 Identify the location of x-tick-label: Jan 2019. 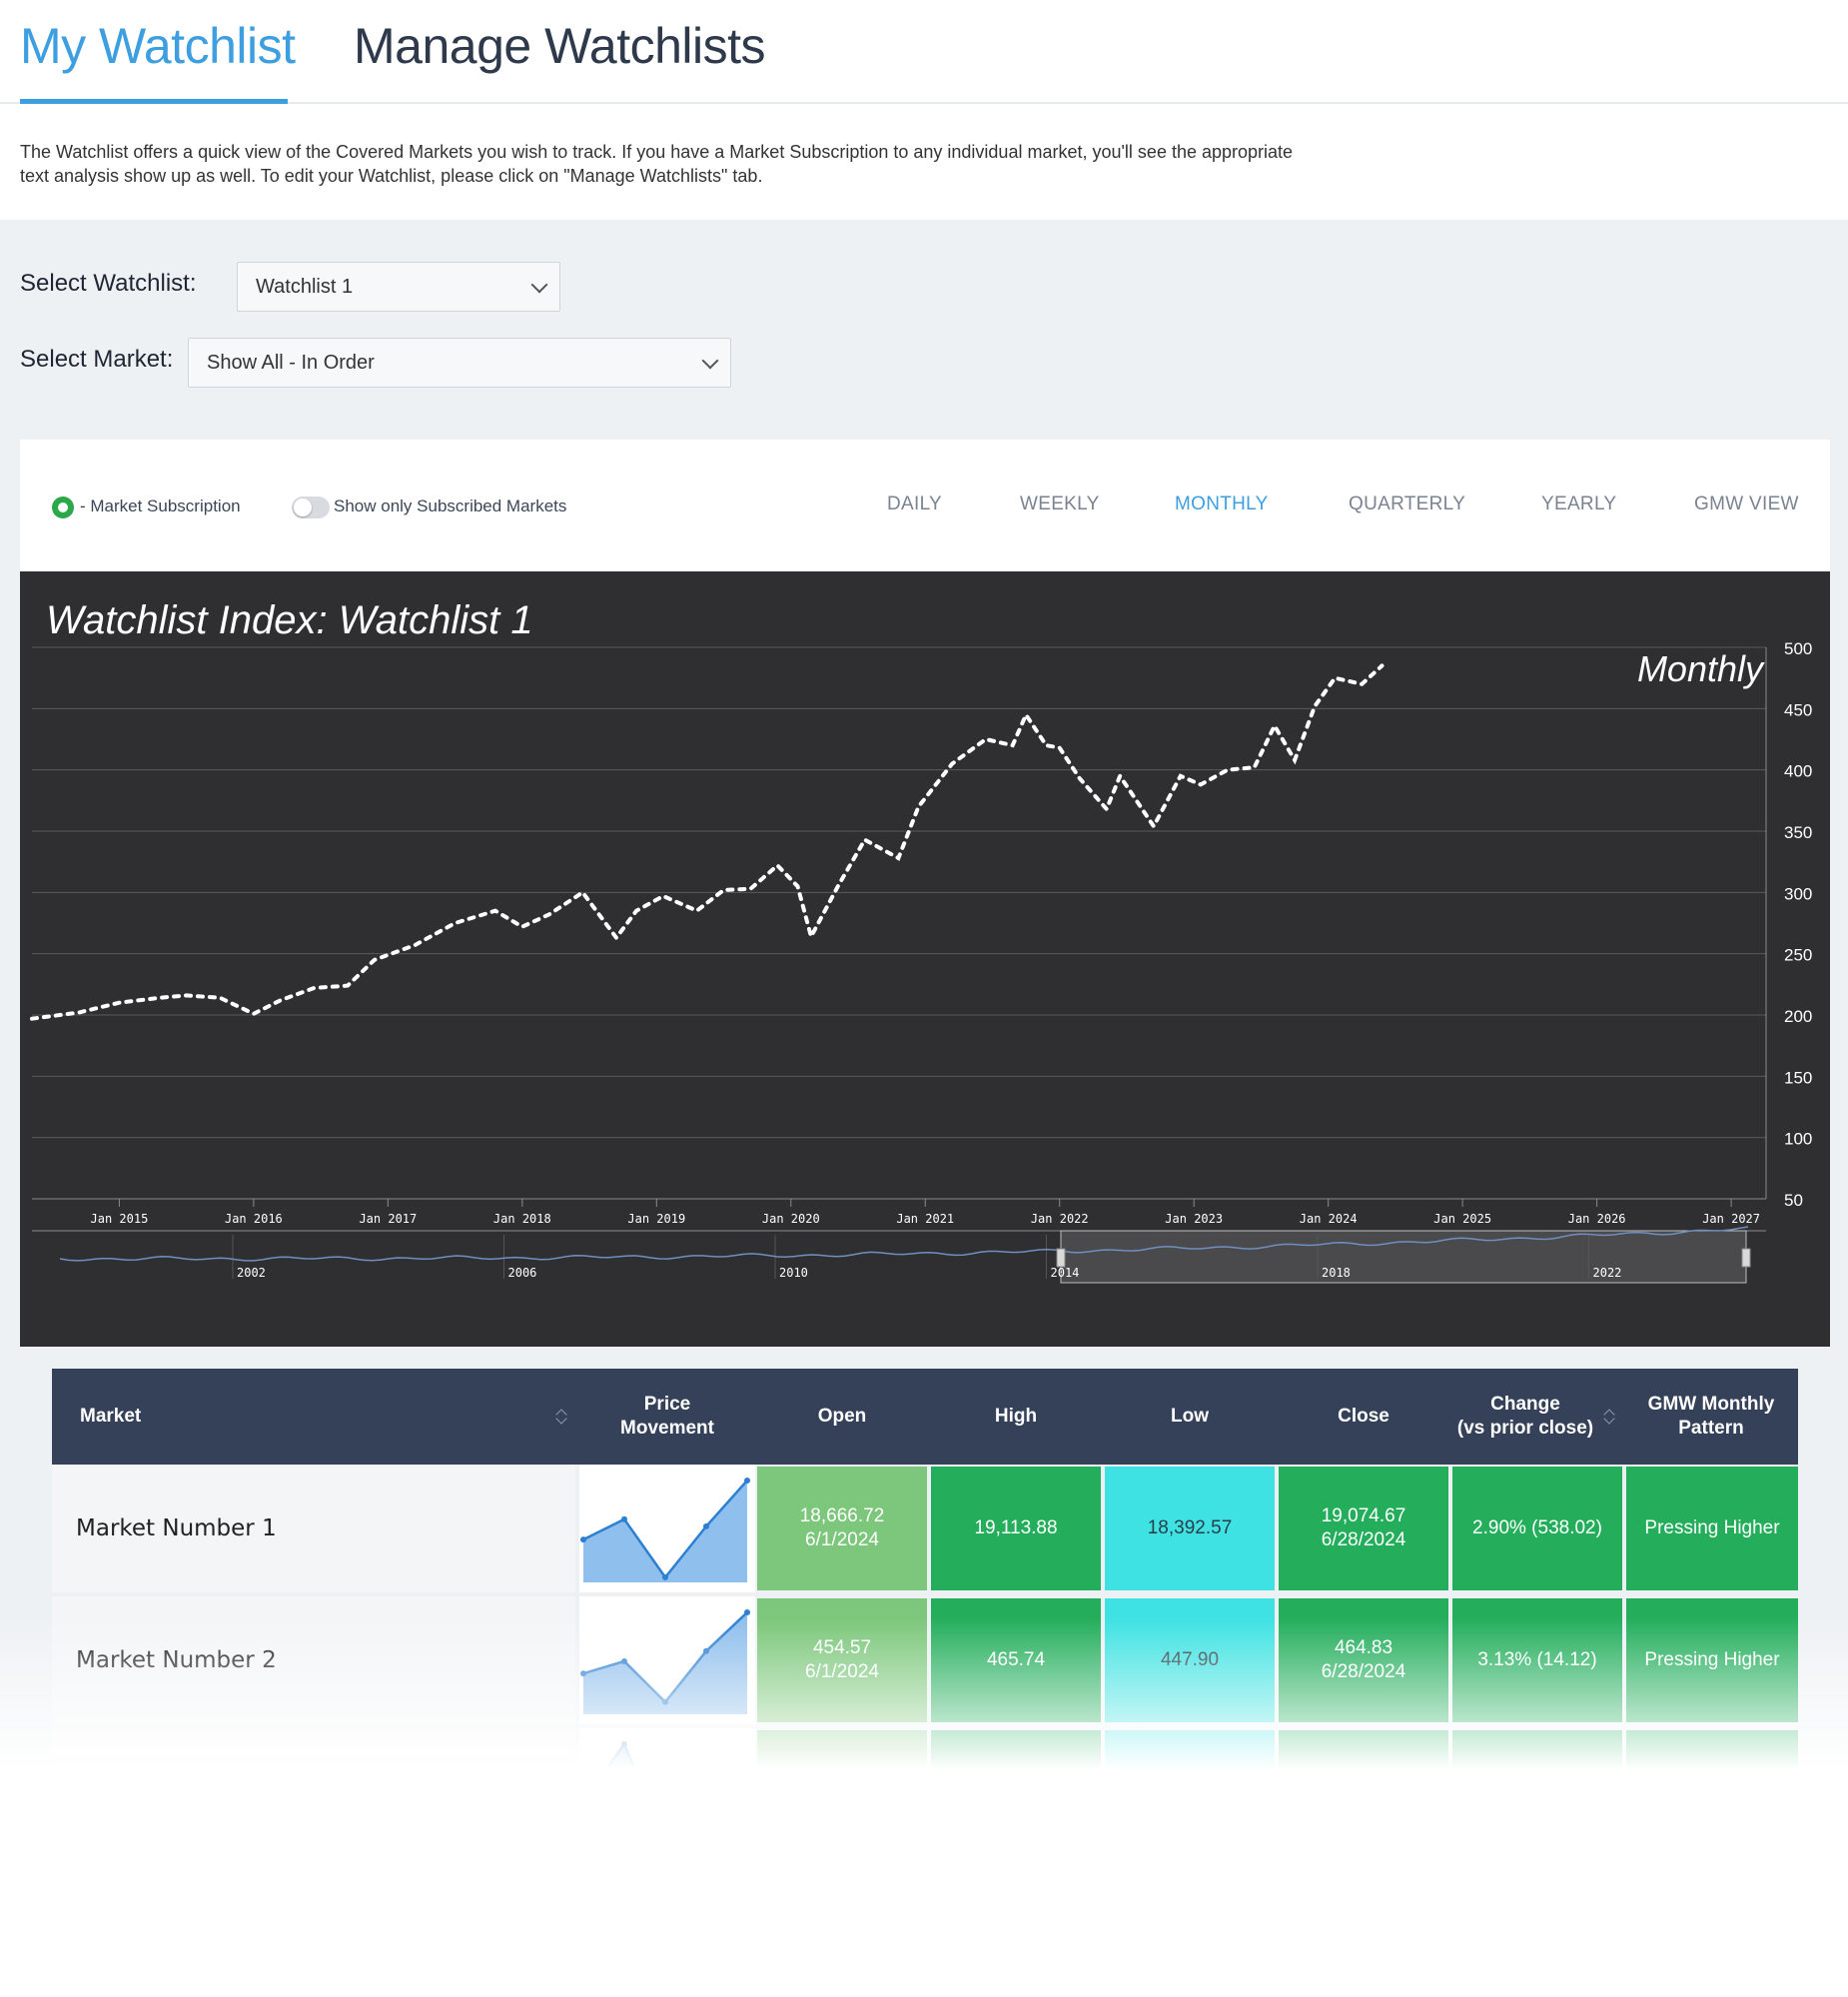
(656, 1219).